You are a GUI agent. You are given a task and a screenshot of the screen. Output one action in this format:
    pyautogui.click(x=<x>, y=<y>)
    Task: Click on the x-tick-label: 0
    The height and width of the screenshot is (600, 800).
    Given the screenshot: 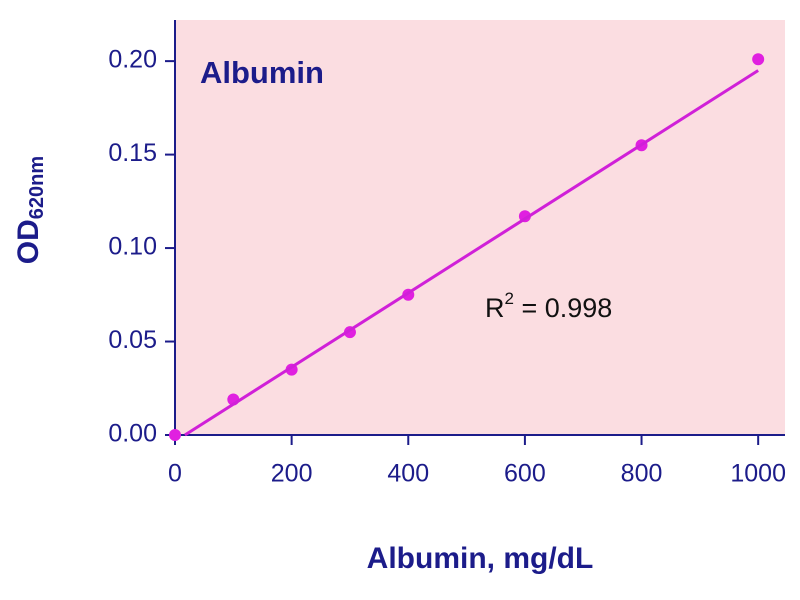 What is the action you would take?
    pyautogui.click(x=175, y=474)
    